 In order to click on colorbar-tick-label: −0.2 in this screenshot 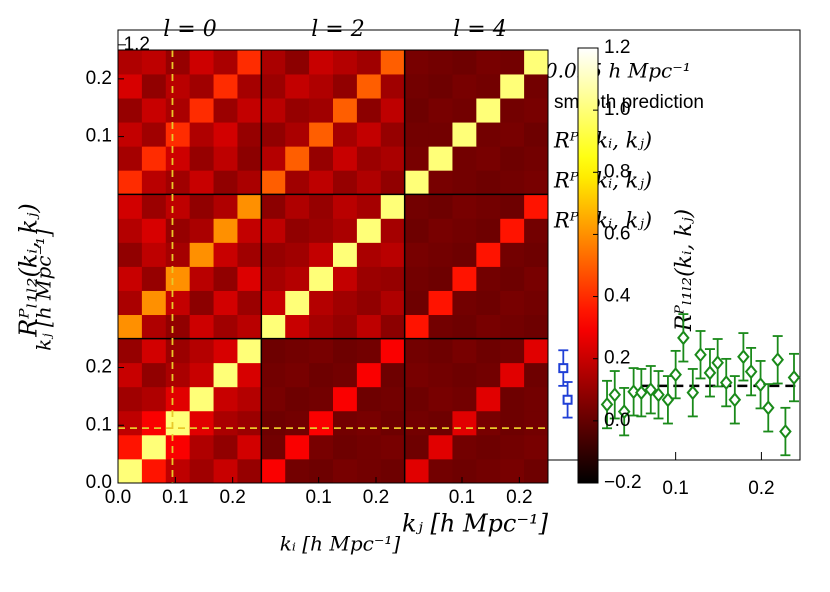, I will do `click(623, 482)`.